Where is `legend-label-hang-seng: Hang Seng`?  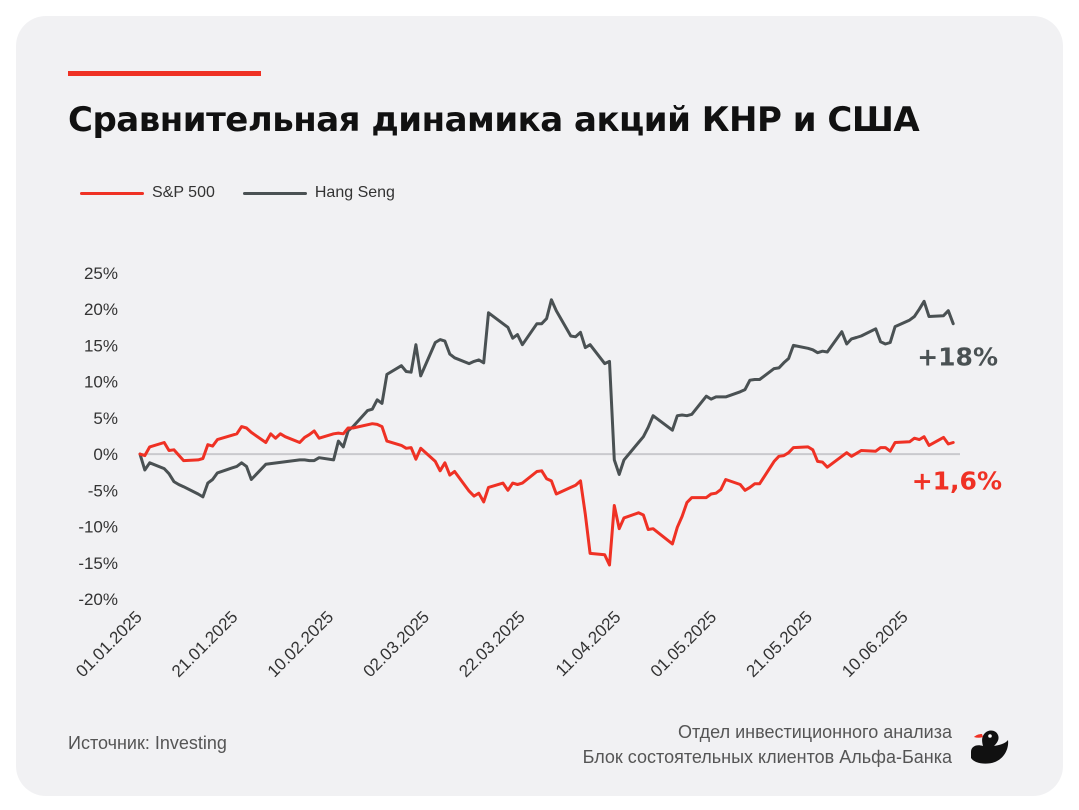 legend-label-hang-seng: Hang Seng is located at coordinates (354, 192).